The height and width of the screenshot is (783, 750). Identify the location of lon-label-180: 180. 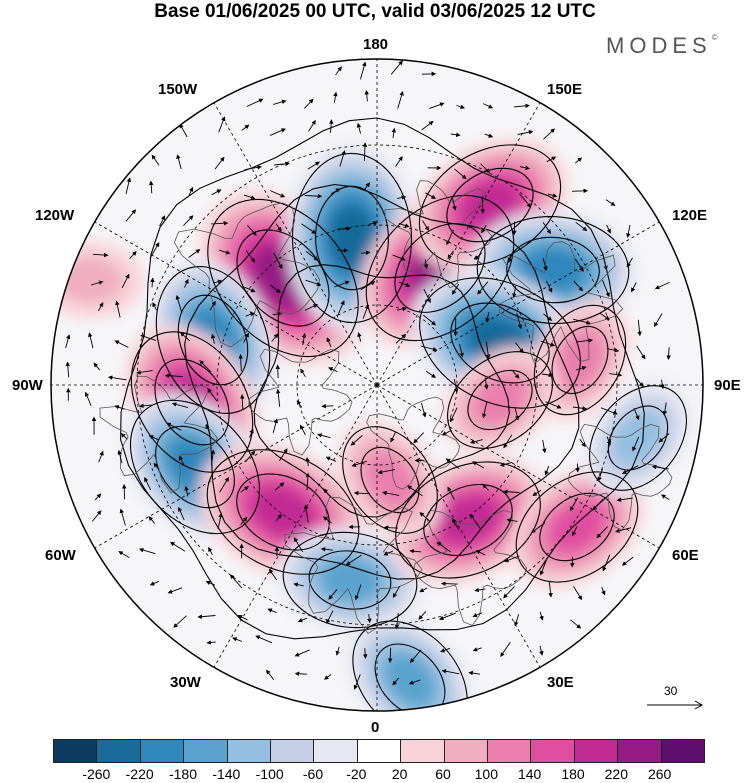
(376, 44).